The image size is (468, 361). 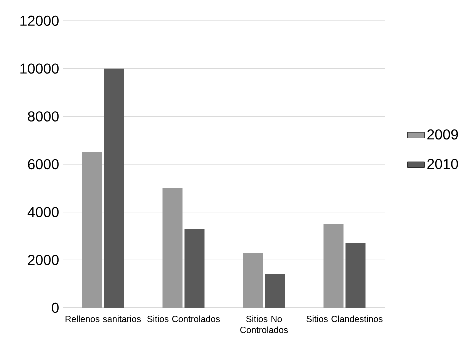 What do you see at coordinates (43, 117) in the screenshot?
I see `y-tick-label: 8000` at bounding box center [43, 117].